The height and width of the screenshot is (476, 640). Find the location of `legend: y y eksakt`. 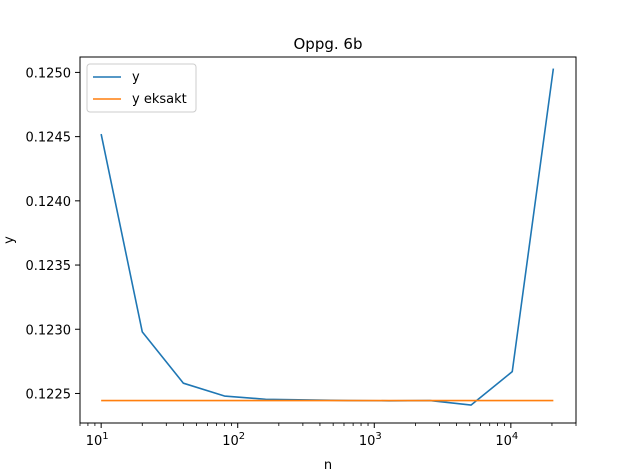

legend: y y eksakt is located at coordinates (141, 88).